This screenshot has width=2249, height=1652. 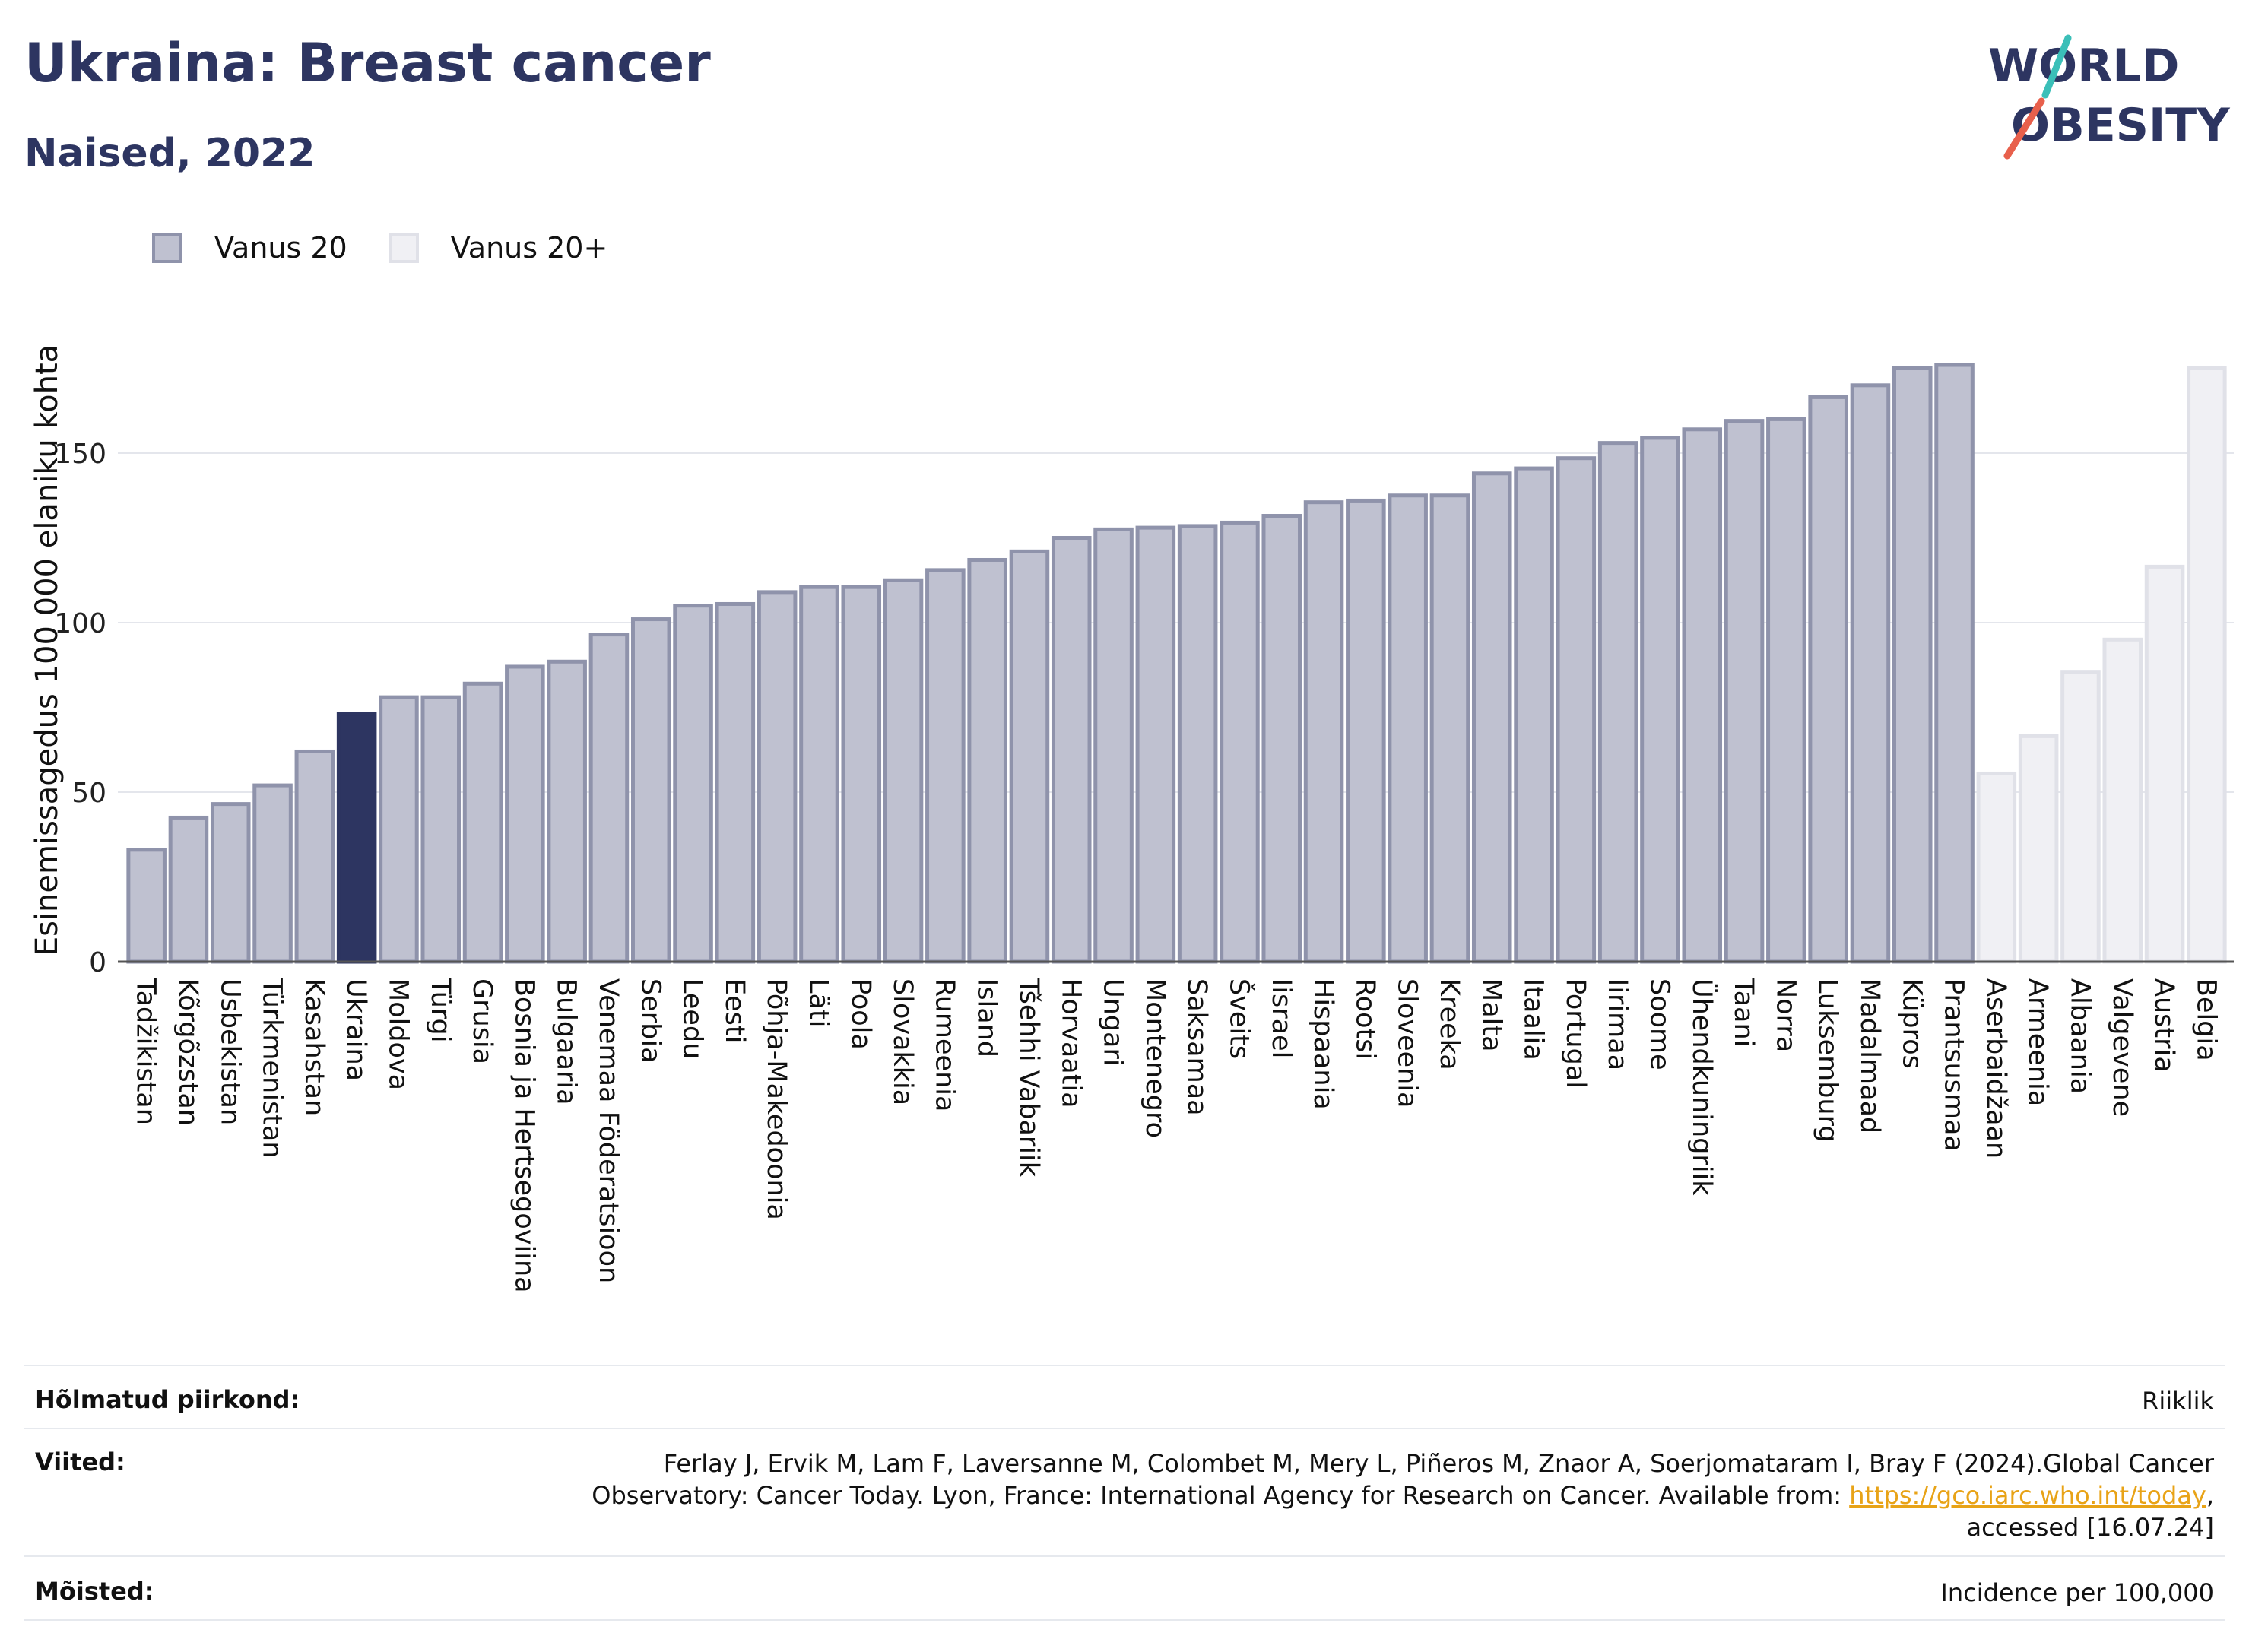 I want to click on bar-põhja-makedoonia, so click(x=777, y=777).